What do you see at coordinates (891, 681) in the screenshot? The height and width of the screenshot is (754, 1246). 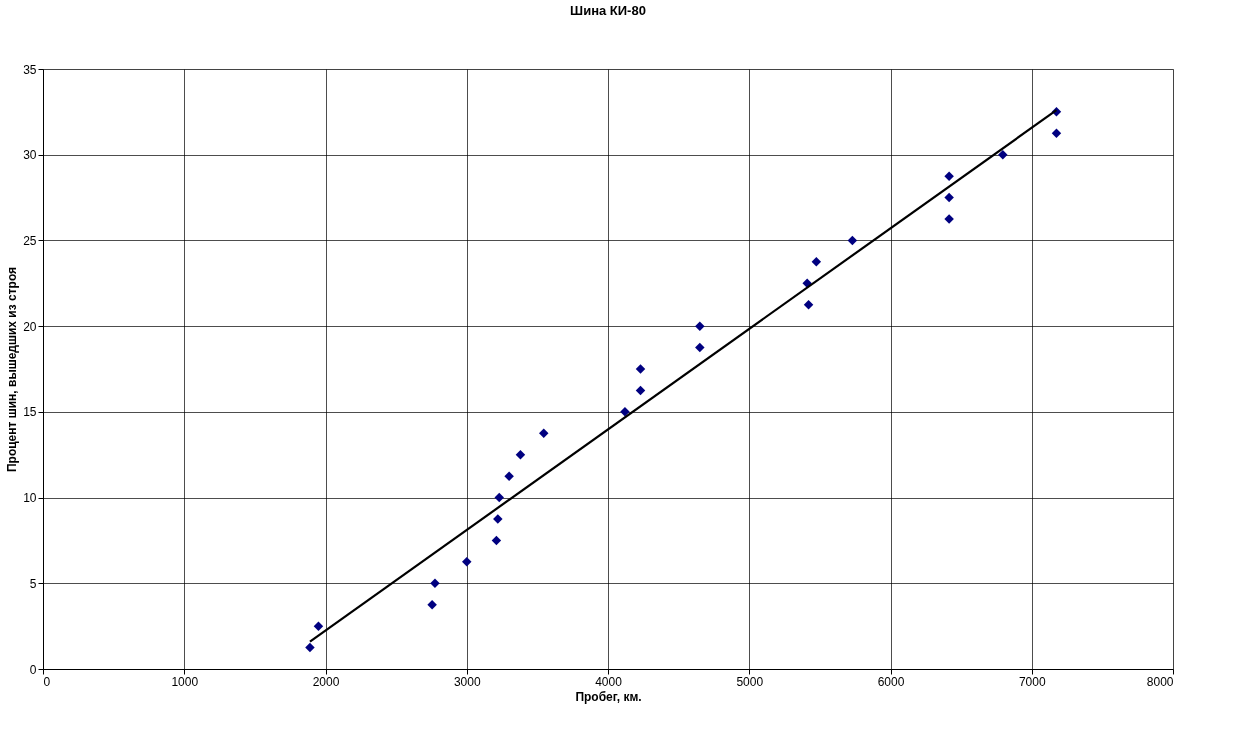 I see `x-tick-label: 6000` at bounding box center [891, 681].